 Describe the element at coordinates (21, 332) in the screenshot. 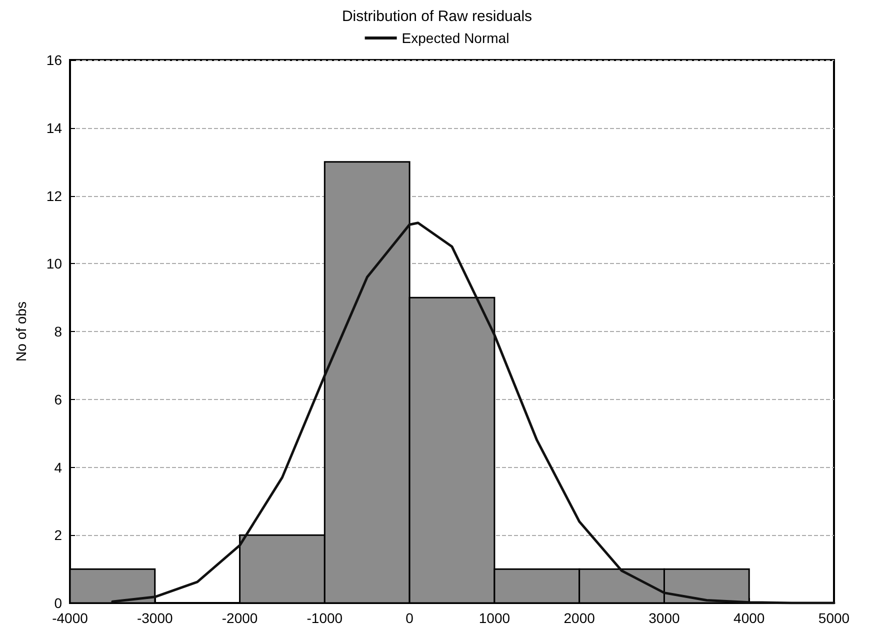

I see `y-axis-title: No of obs` at that location.